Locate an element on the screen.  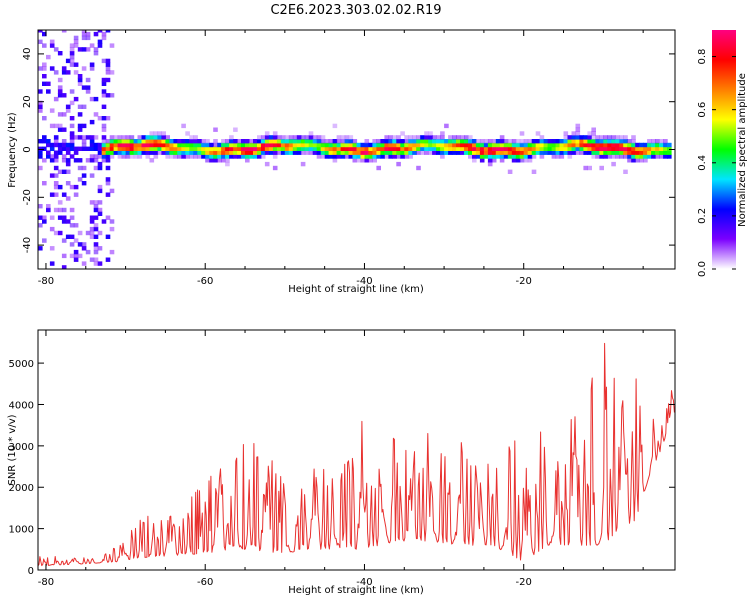
colorbar-tick-label: 0.2 is located at coordinates (702, 216).